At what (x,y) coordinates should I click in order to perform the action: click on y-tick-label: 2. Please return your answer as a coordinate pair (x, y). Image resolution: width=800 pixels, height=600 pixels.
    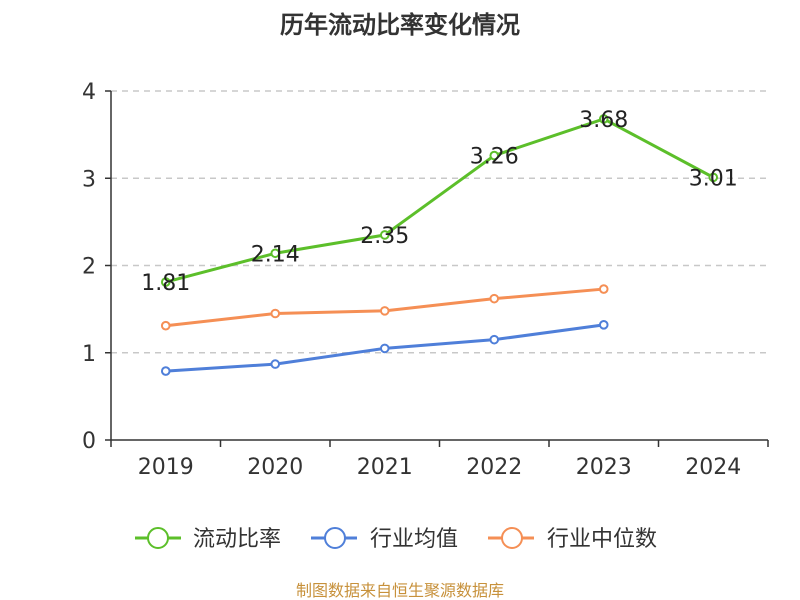
    Looking at the image, I should click on (89, 267).